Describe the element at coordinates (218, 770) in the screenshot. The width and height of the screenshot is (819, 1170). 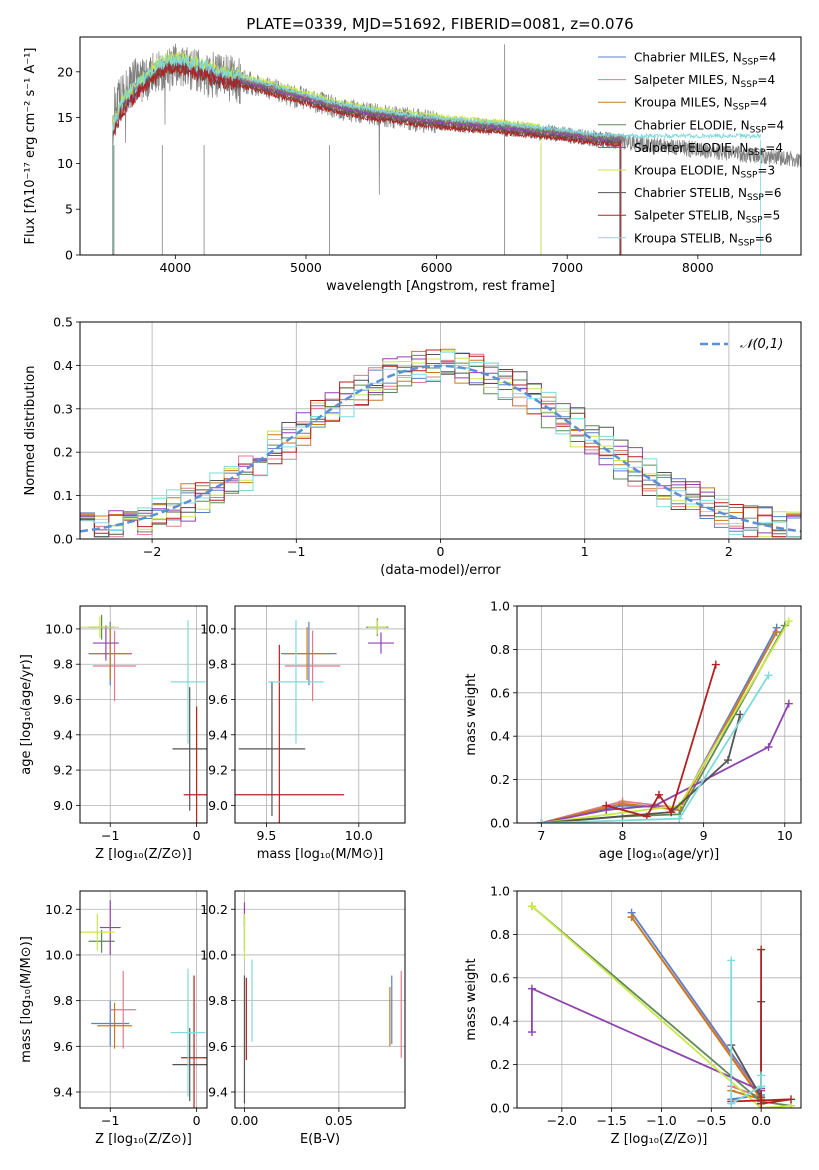
I see `y-tick-label: 9.2` at that location.